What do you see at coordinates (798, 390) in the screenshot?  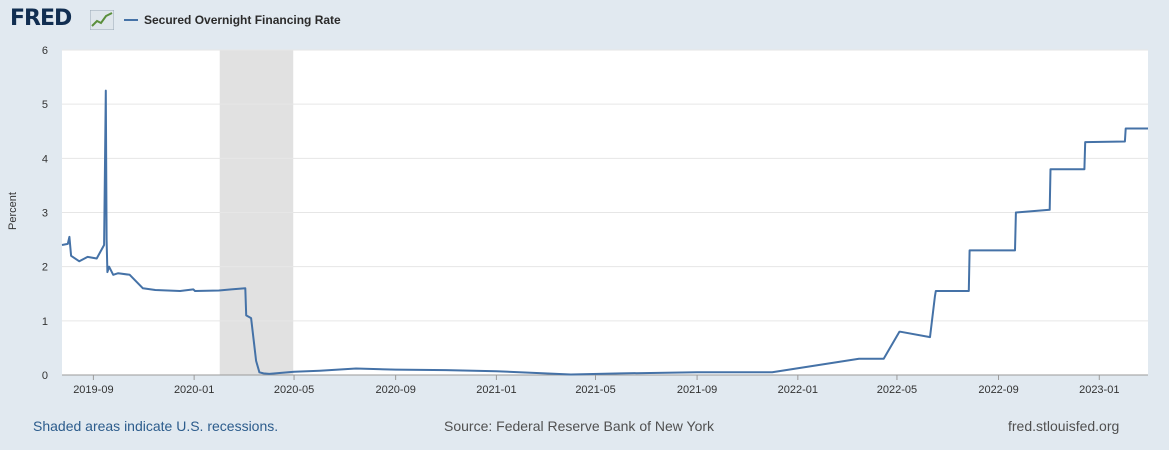 I see `x-tick-label: 2022-01` at bounding box center [798, 390].